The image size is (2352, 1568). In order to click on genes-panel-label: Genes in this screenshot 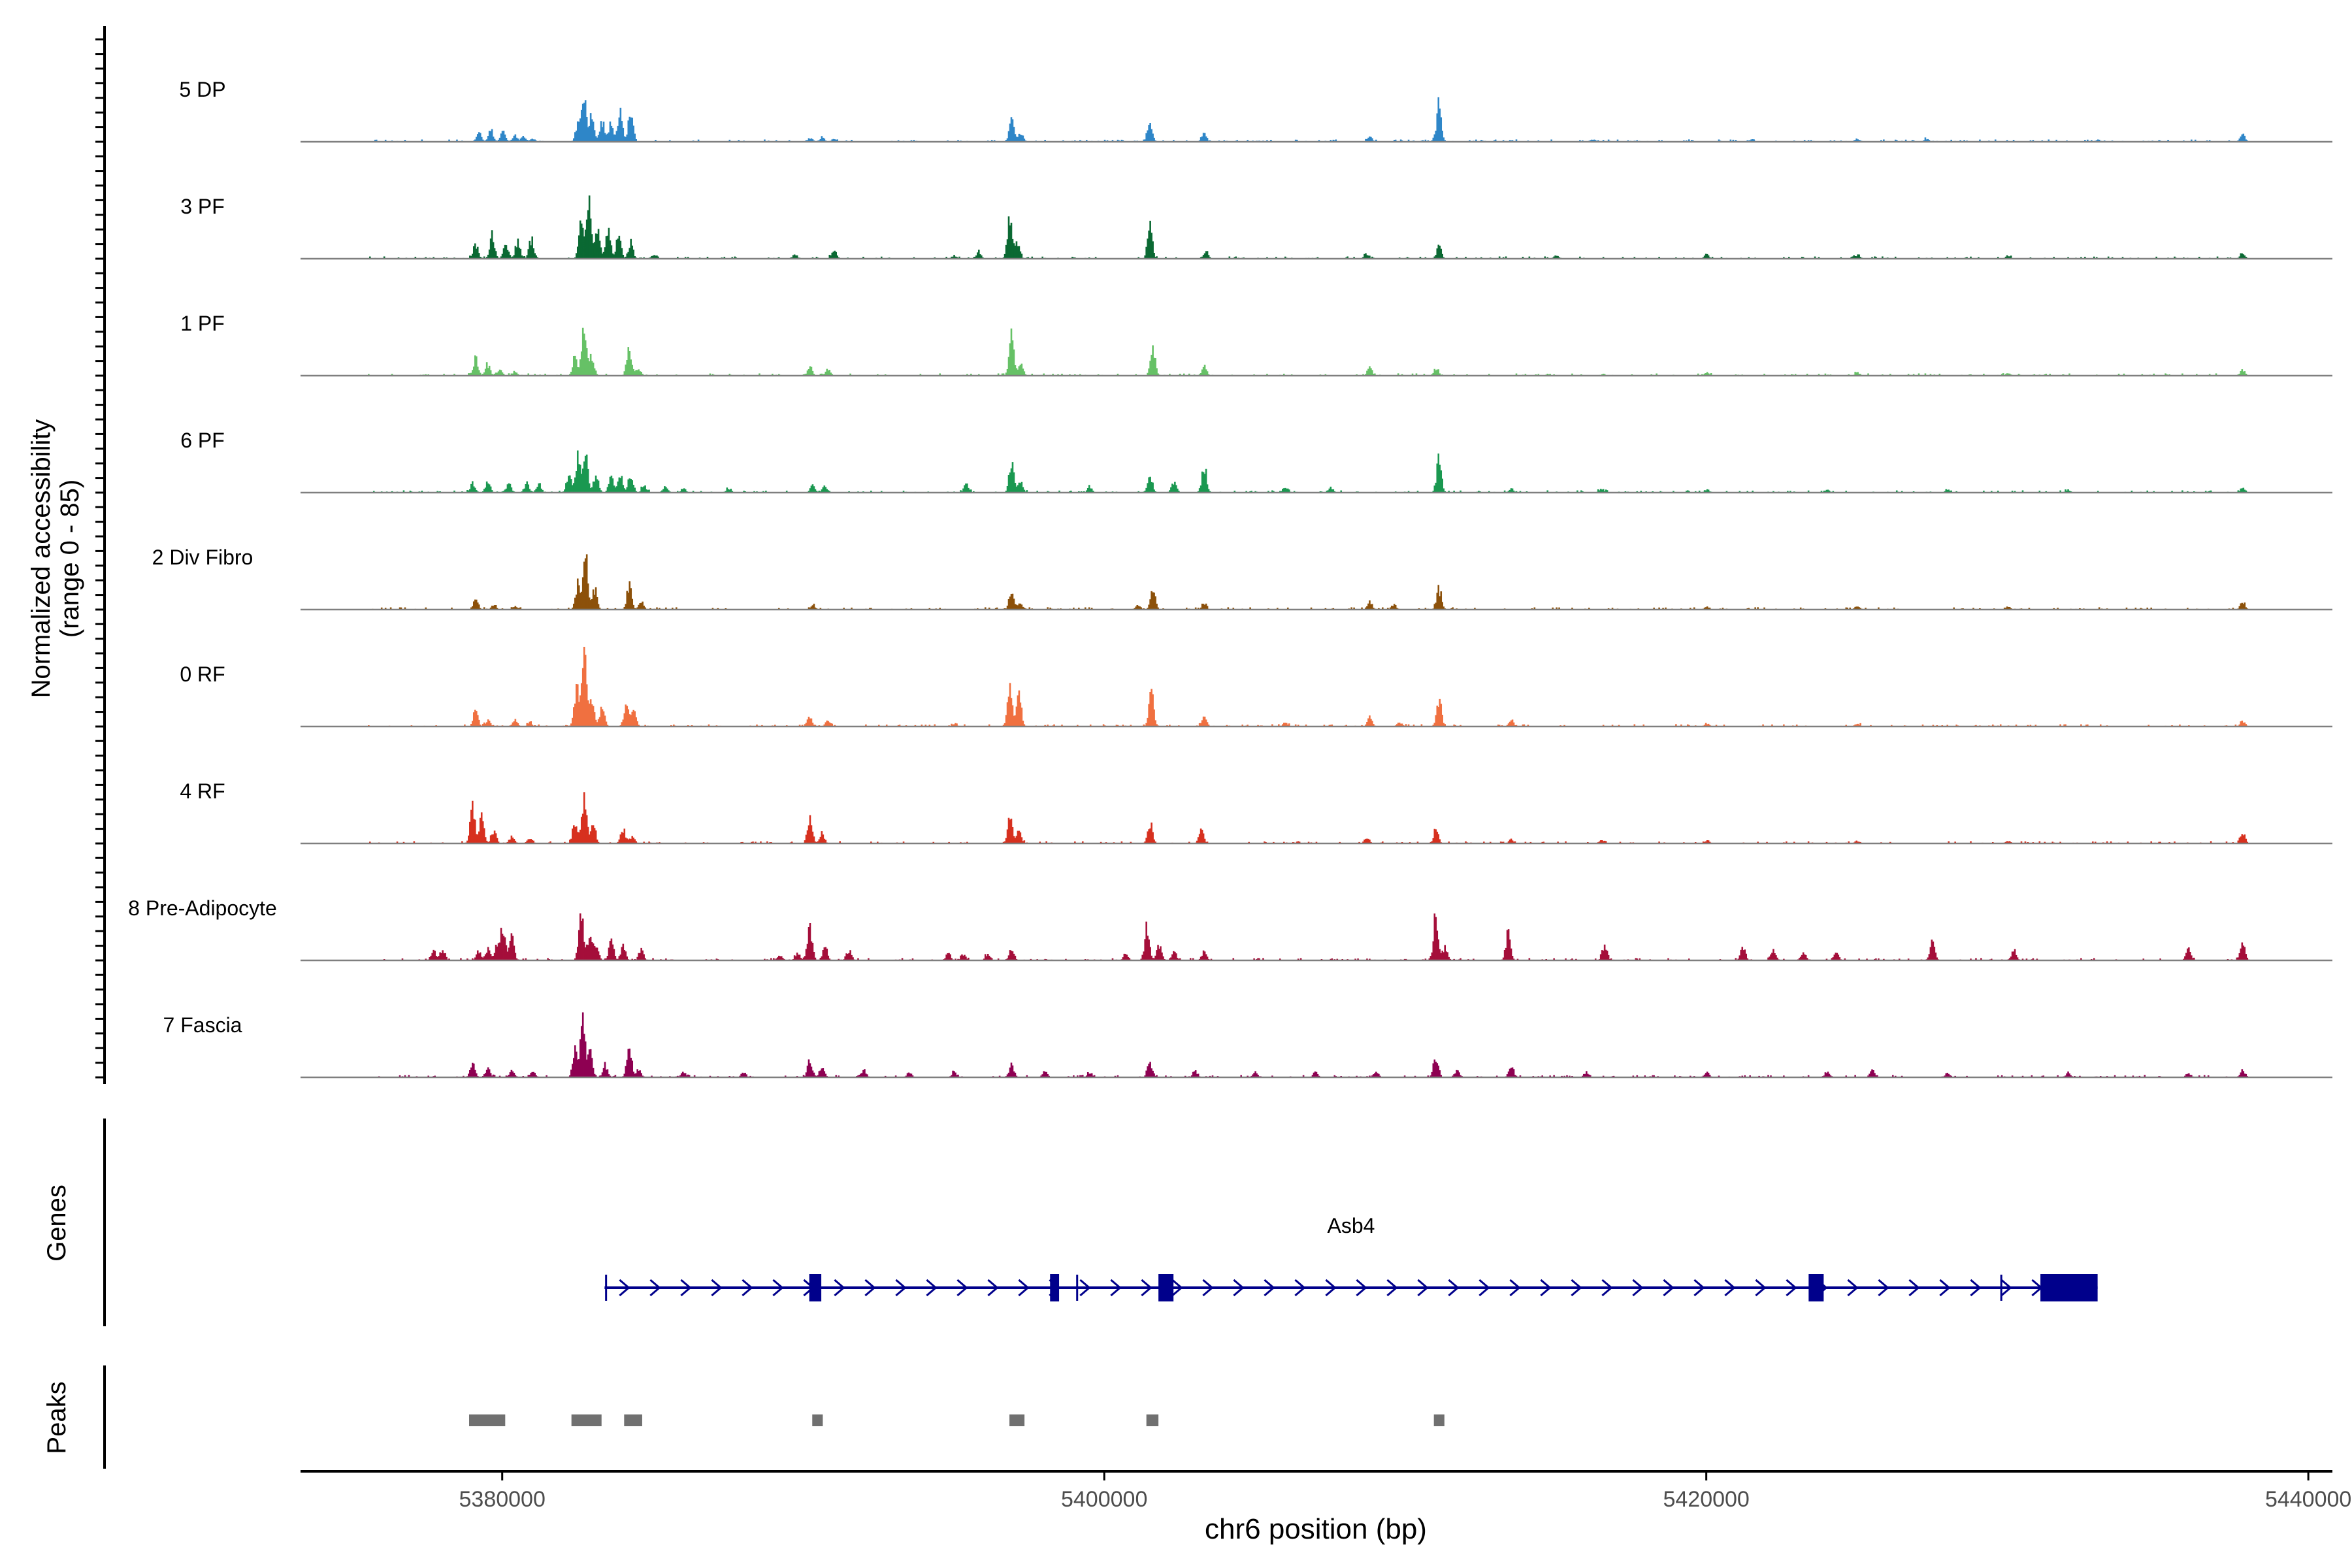, I will do `click(56, 1223)`.